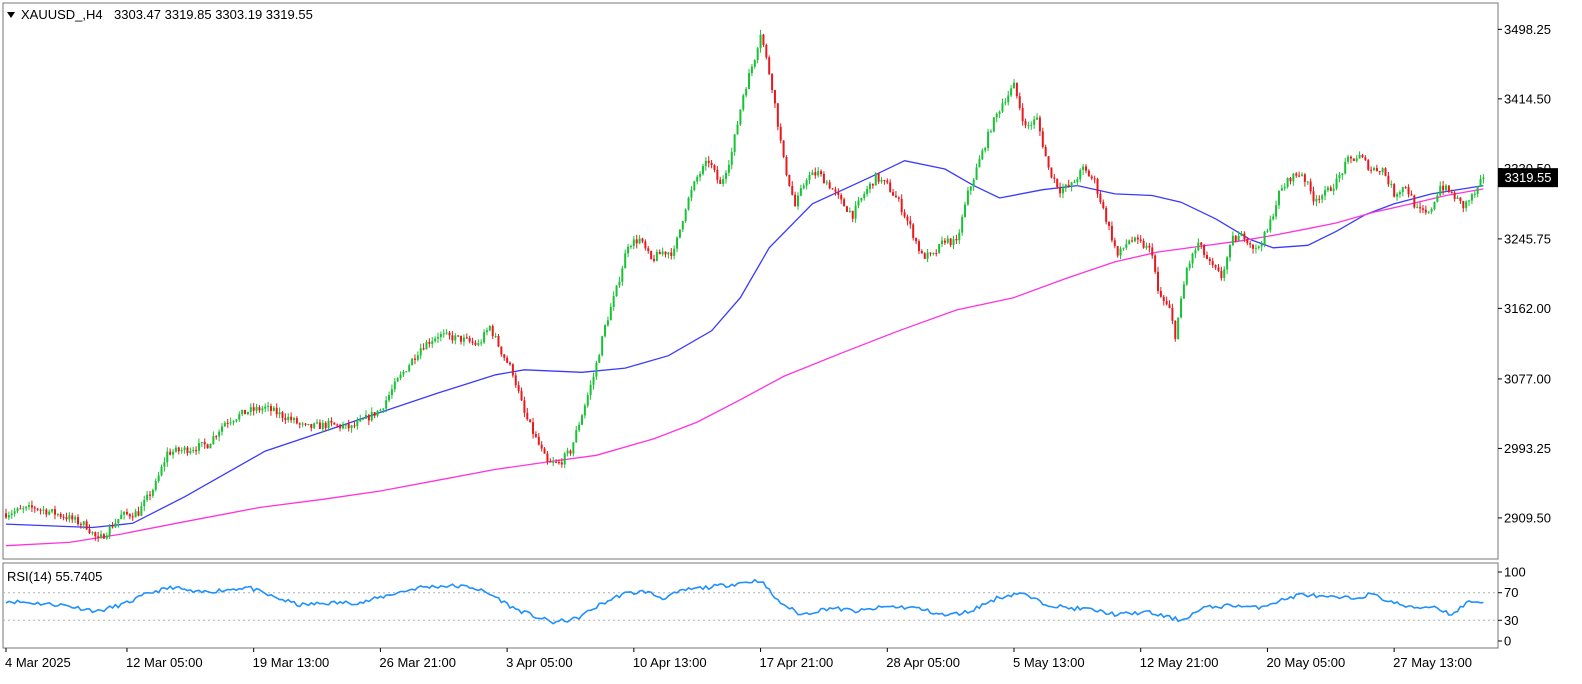 The width and height of the screenshot is (1582, 684). Describe the element at coordinates (11, 15) in the screenshot. I see `chart-menu-triangle-icon` at that location.